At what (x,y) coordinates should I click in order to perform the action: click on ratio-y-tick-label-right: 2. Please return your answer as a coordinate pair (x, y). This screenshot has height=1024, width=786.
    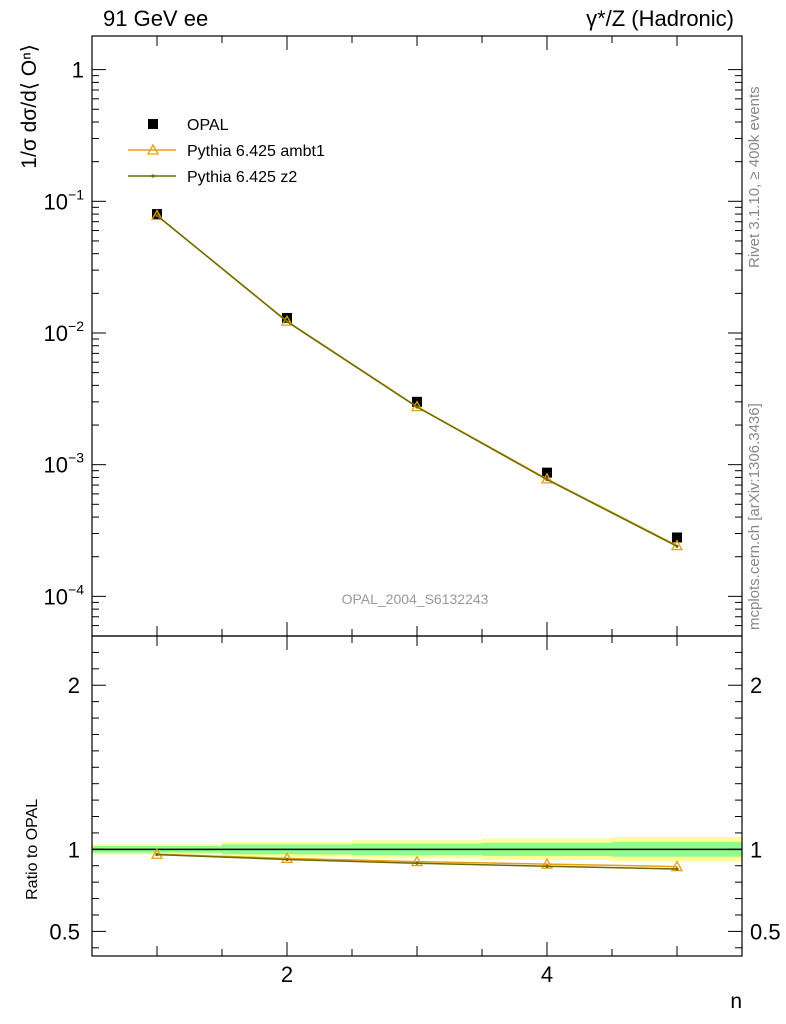
    Looking at the image, I should click on (756, 685).